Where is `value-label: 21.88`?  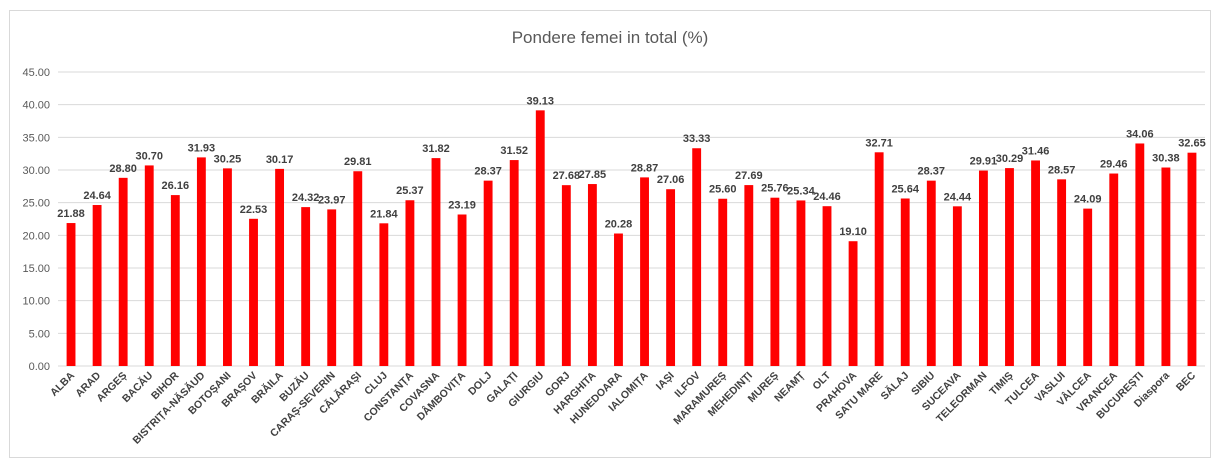
value-label: 21.88 is located at coordinates (71, 214).